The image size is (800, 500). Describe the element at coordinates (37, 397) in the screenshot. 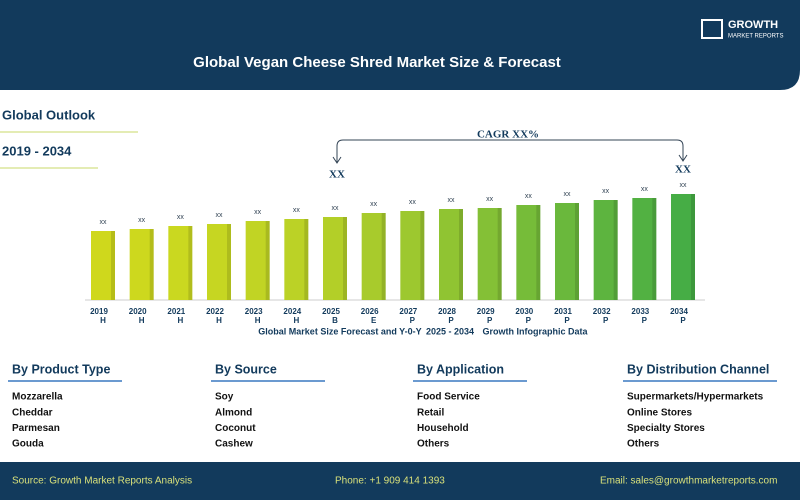

I see `segment-item: Mozzarella` at that location.